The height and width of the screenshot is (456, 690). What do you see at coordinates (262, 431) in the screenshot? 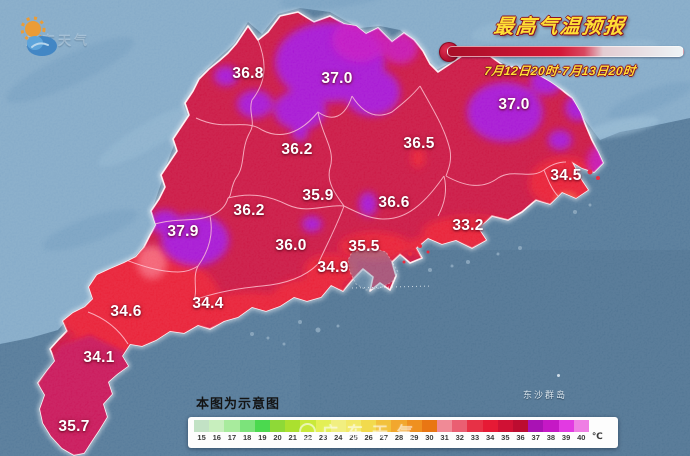
I see `legend-cell: 19` at bounding box center [262, 431].